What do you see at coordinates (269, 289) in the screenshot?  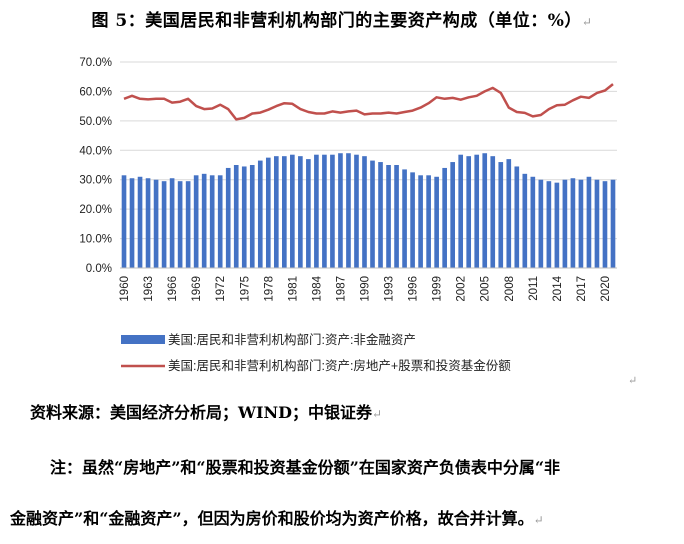 I see `x-tick-label: 1978` at bounding box center [269, 289].